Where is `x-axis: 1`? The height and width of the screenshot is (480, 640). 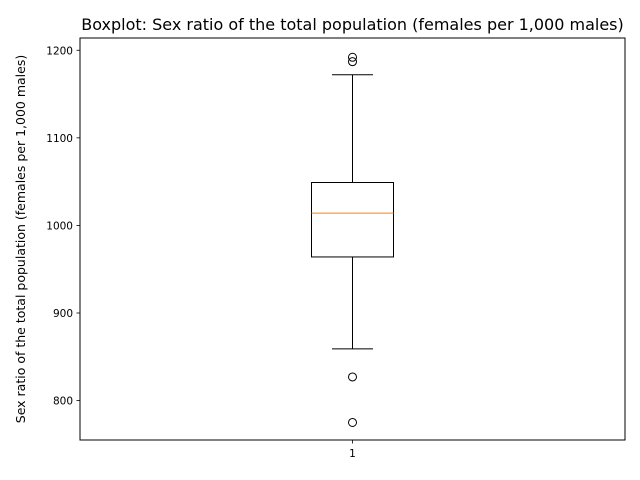
x-axis: 1 is located at coordinates (352, 450).